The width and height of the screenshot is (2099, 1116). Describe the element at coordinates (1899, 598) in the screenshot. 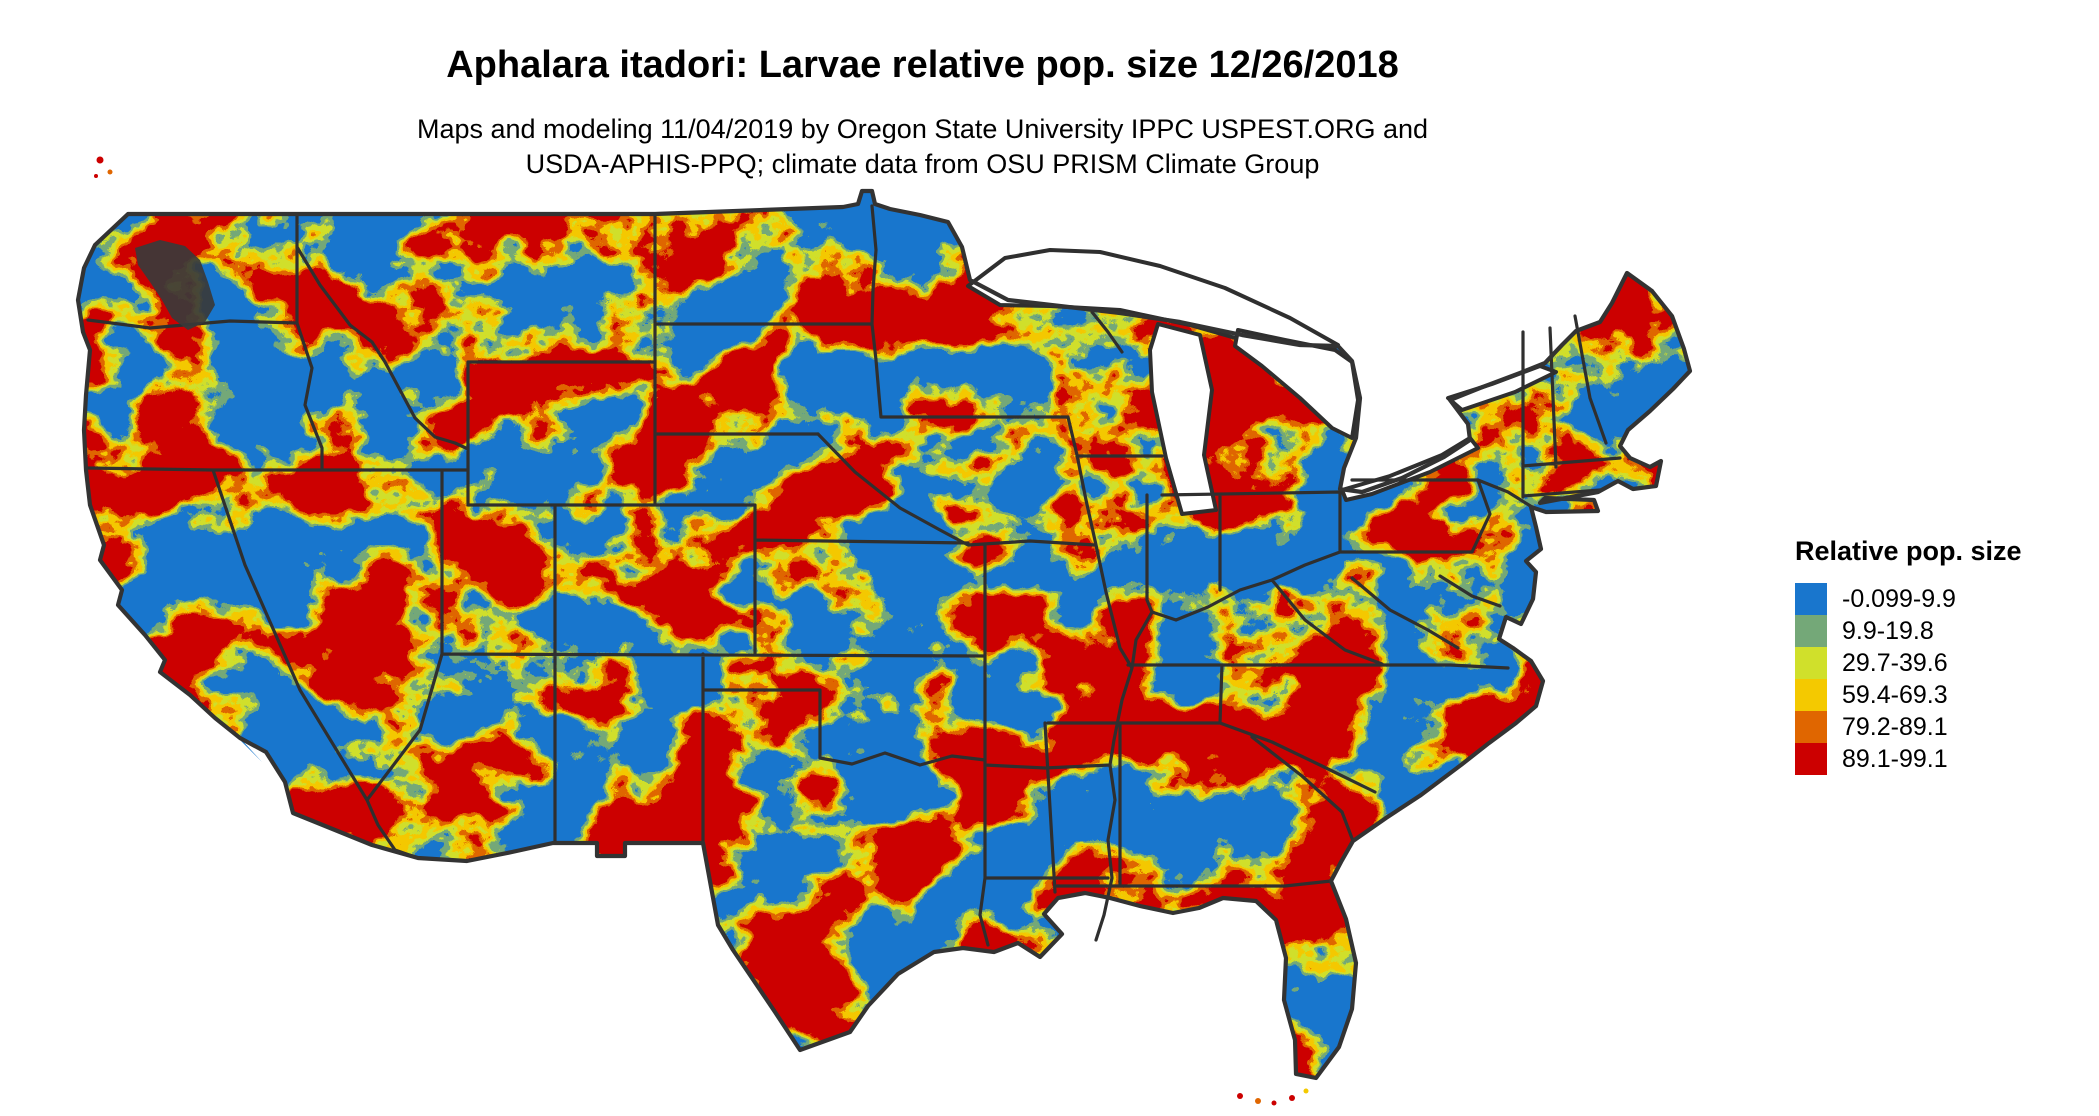

I see `legend-label: -0.099-9.9` at that location.